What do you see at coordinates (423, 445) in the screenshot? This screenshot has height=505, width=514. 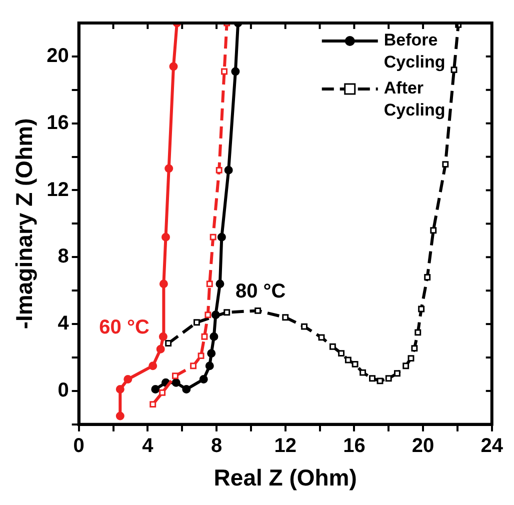 I see `x-tick-label: 20` at bounding box center [423, 445].